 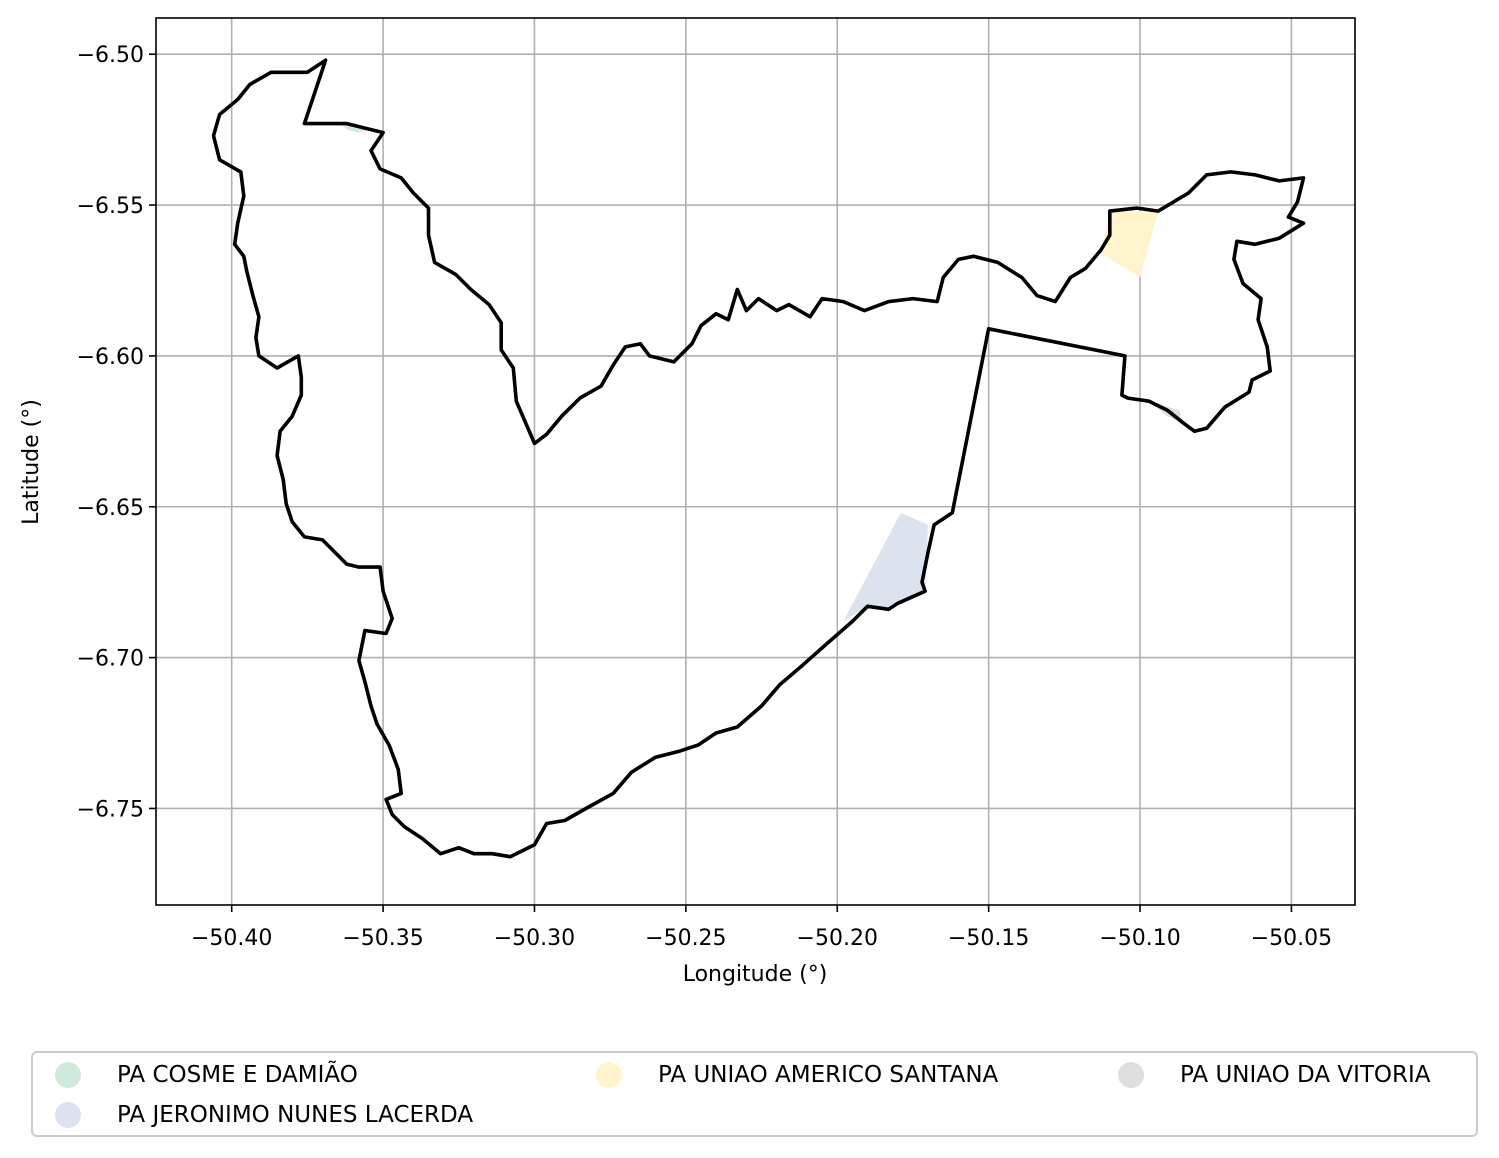 I want to click on x-tick-label: −50.05, so click(x=1291, y=938).